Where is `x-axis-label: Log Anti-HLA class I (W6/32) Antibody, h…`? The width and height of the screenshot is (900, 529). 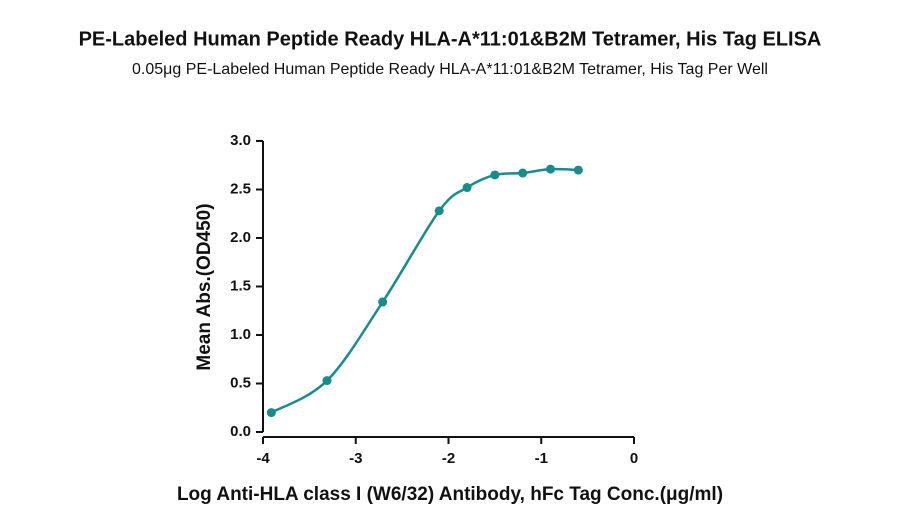
x-axis-label: Log Anti-HLA class I (W6/32) Antibody, h… is located at coordinates (450, 494).